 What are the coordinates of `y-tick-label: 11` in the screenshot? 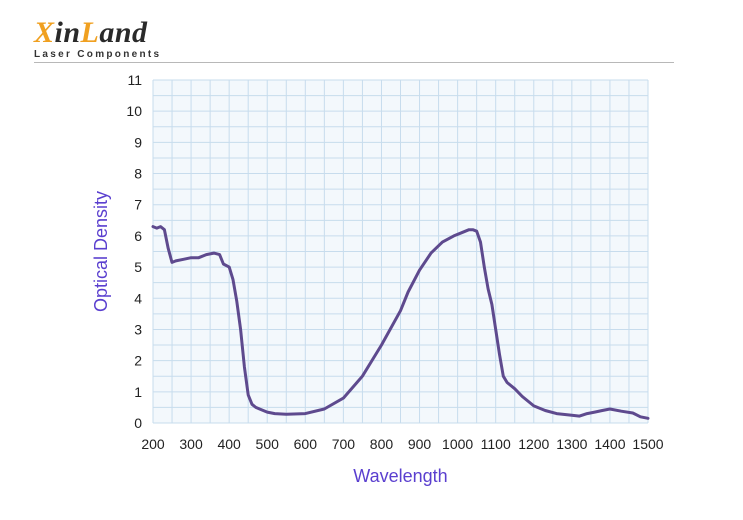 It's located at (134, 80).